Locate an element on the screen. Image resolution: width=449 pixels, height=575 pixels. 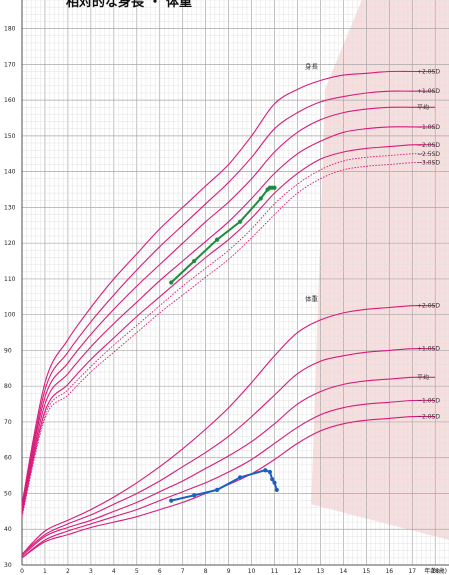
x-tick-label: 14 is located at coordinates (344, 571).